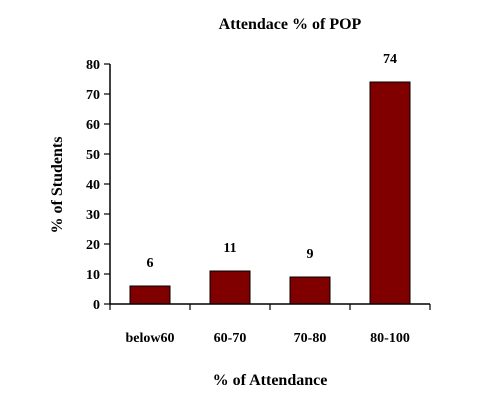 The width and height of the screenshot is (500, 405). Describe the element at coordinates (390, 338) in the screenshot. I see `x-tick-label: 80-100` at that location.